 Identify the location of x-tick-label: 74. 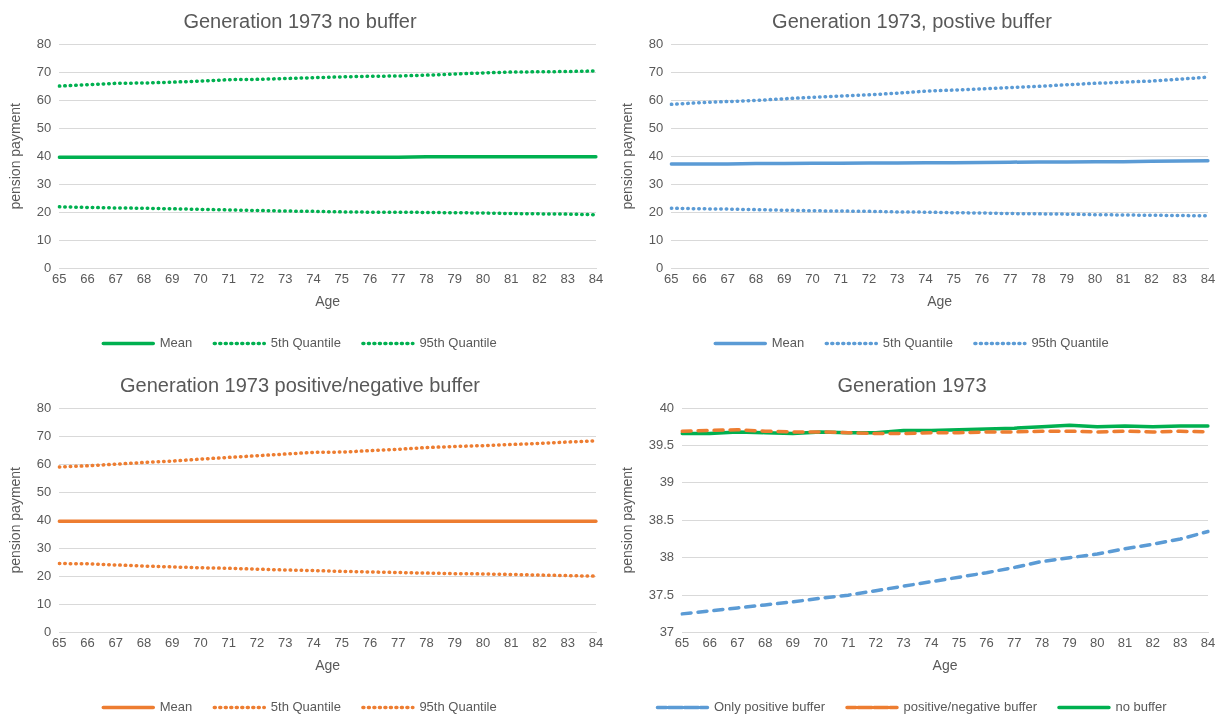
(925, 278).